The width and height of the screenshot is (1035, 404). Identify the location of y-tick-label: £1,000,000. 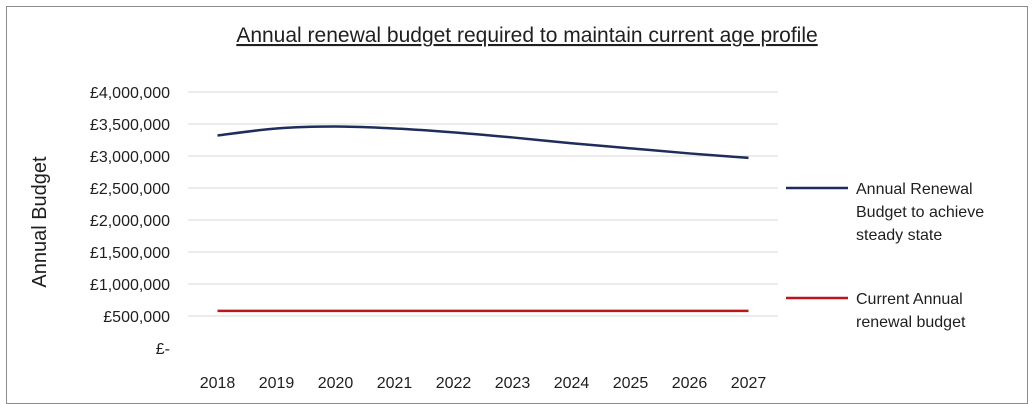
(130, 285).